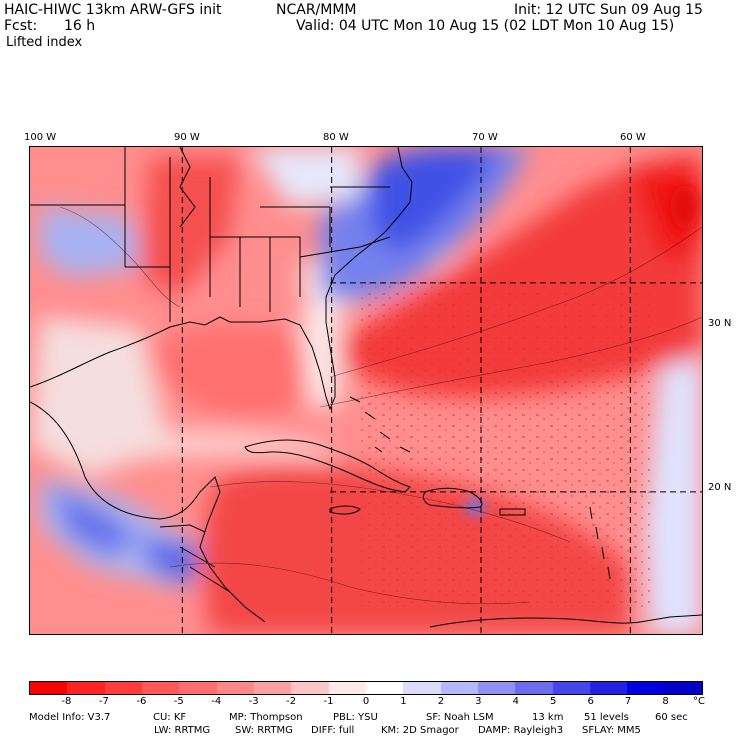  What do you see at coordinates (606, 717) in the screenshot?
I see `footer-levels: 51 levels` at bounding box center [606, 717].